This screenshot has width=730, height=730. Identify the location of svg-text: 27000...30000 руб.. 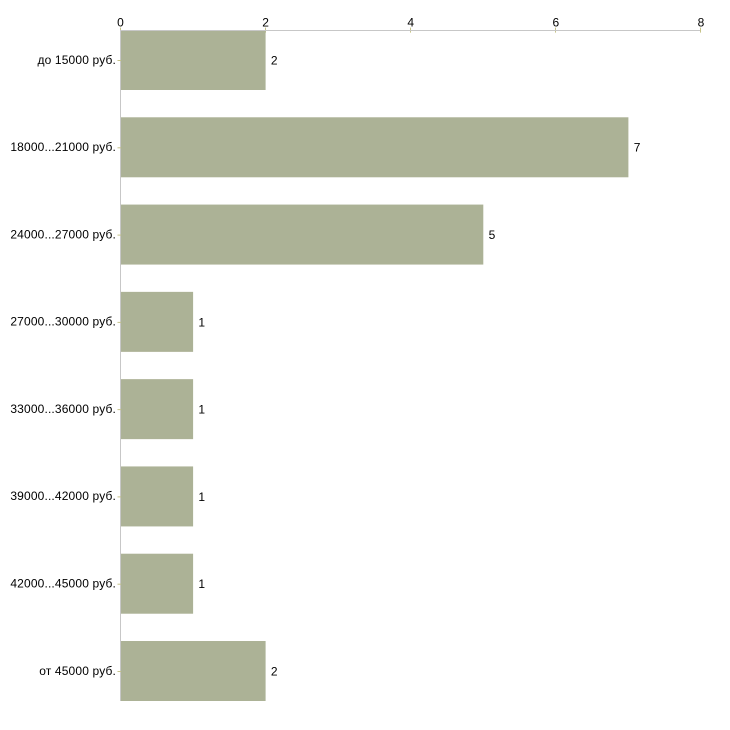
(63, 322).